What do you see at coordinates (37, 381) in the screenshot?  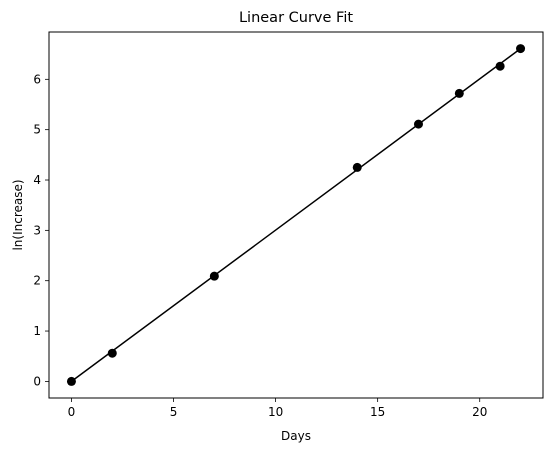 I see `y-tick-label: 0` at bounding box center [37, 381].